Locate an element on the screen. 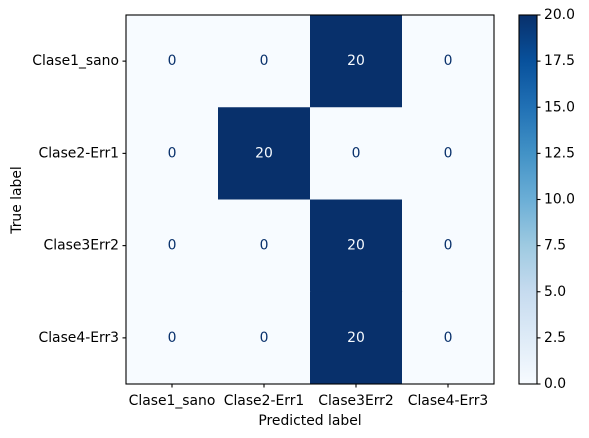 This screenshot has width=589, height=438. colorbar-tick-label: 10.0 is located at coordinates (559, 200).